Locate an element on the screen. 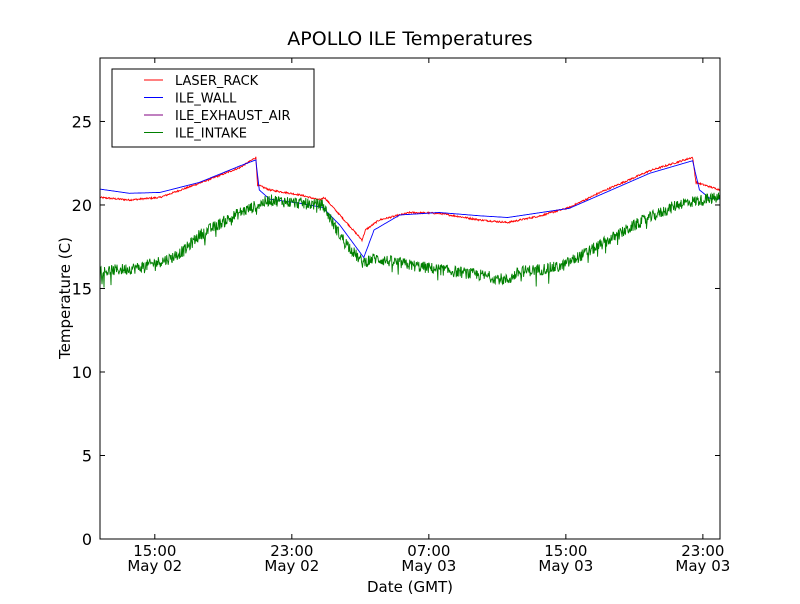 Image resolution: width=800 pixels, height=604 pixels. y-tick-label: 20 is located at coordinates (82, 205).